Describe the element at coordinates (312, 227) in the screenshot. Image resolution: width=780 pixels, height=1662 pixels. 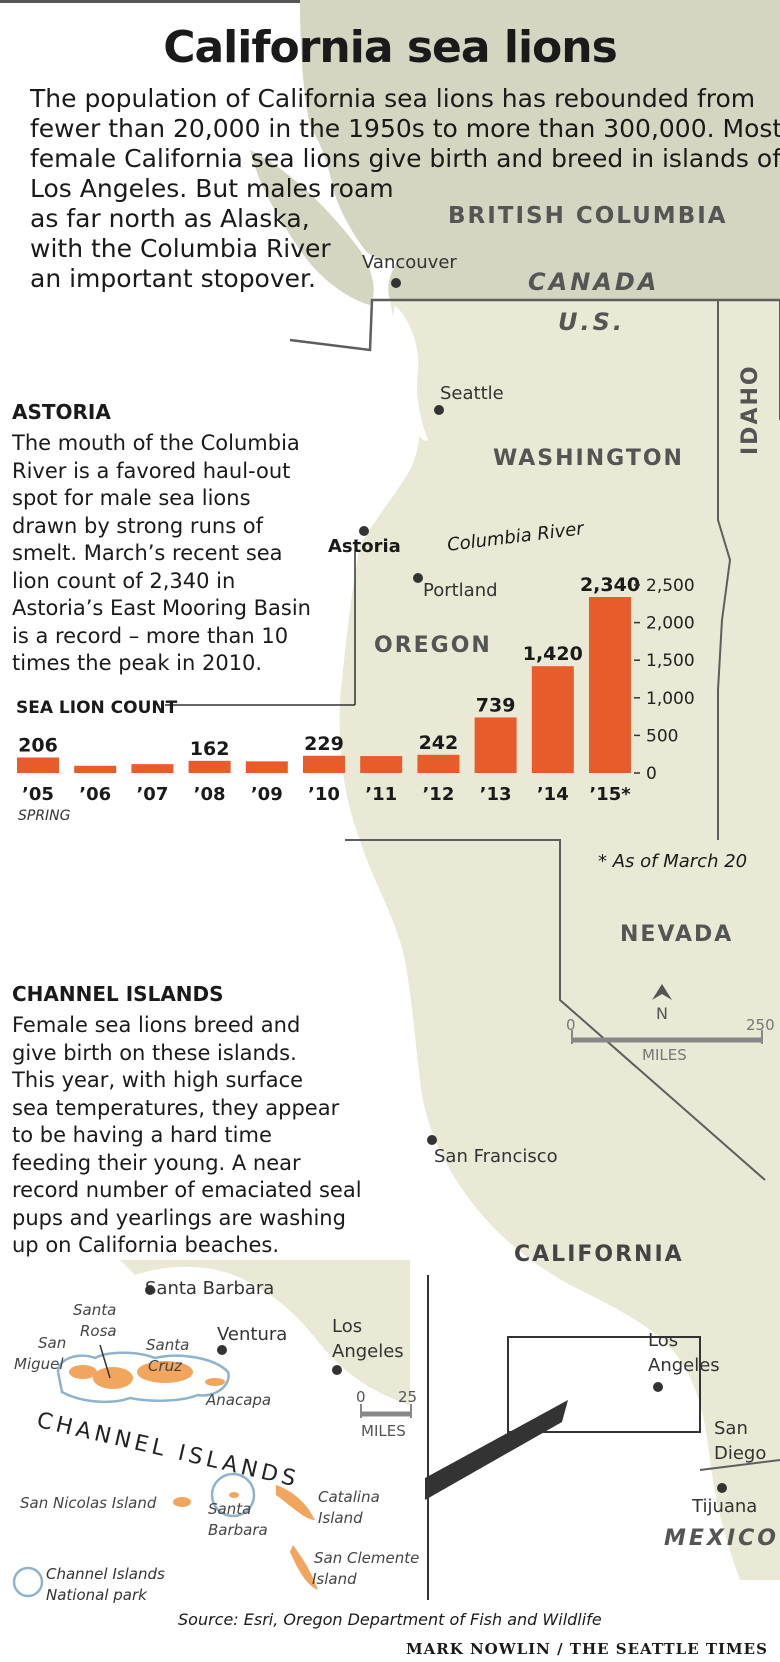
I see `vancouver-island` at that location.